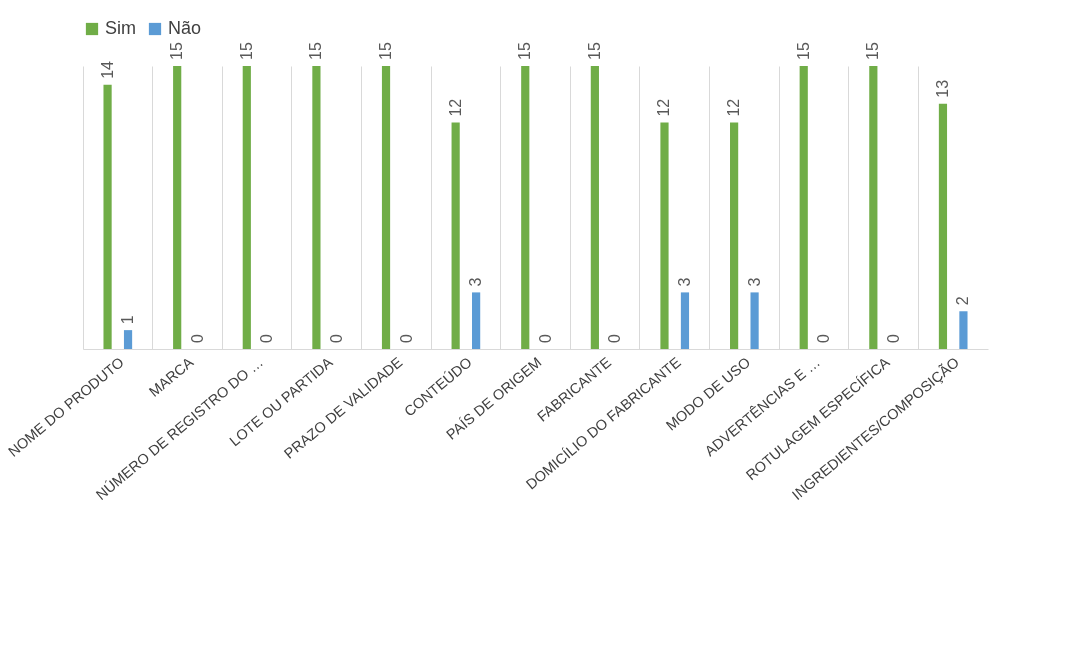  Describe the element at coordinates (107, 69) in the screenshot. I see `data-label: 14` at that location.